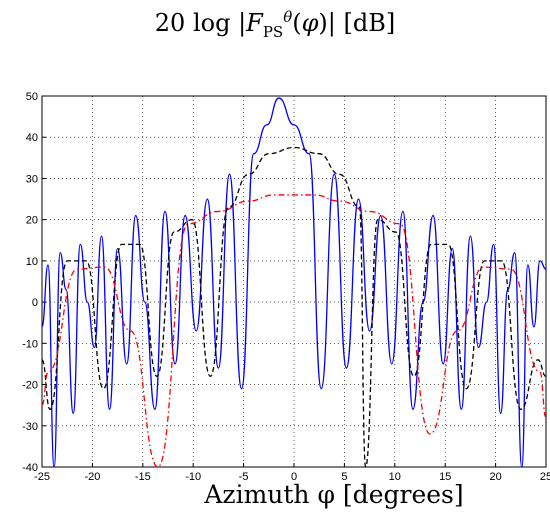 The image size is (550, 519). What do you see at coordinates (333, 494) in the screenshot?
I see `x-axis-title: Azimuth φ [degrees]` at bounding box center [333, 494].